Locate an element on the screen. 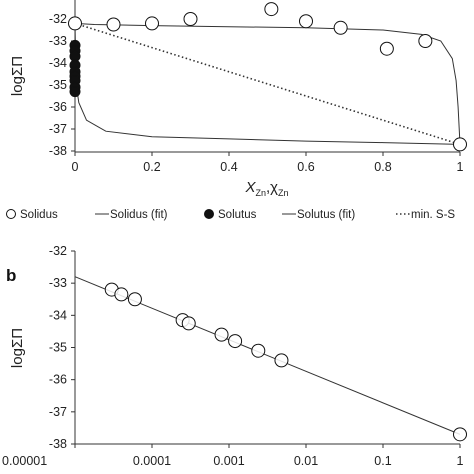 Image resolution: width=474 pixels, height=474 pixels. legend-label: Solidus is located at coordinates (39, 215).